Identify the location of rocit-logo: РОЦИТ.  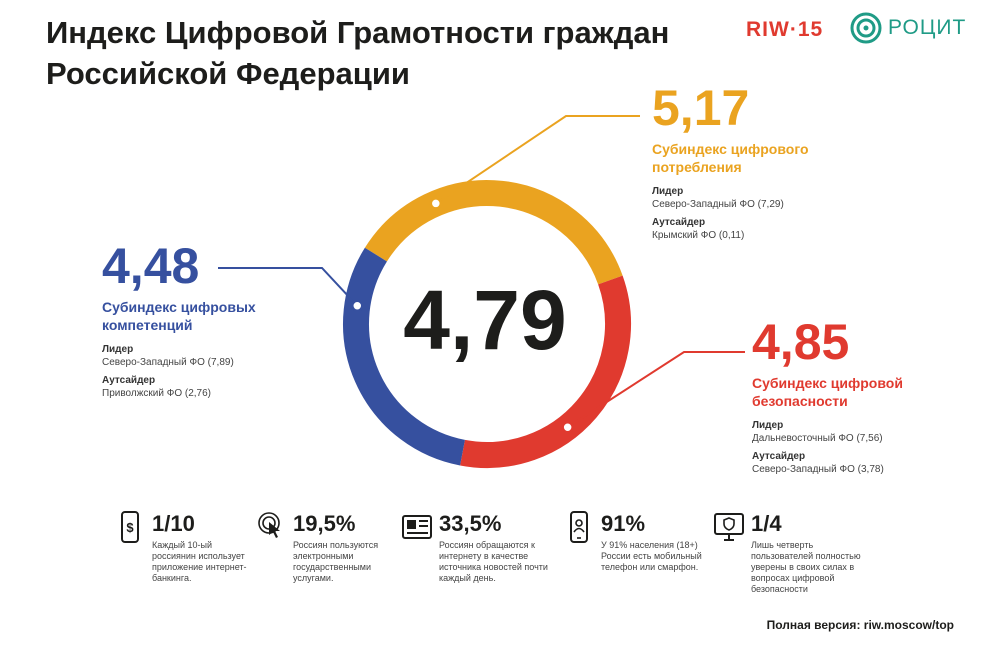
(908, 28).